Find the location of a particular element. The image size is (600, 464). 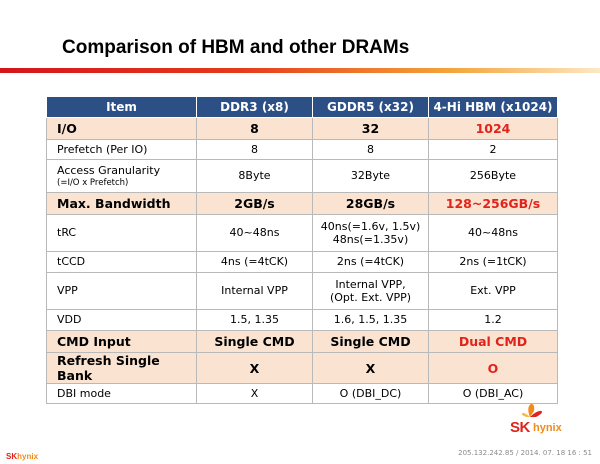

item-note: (=I/O x Prefetch) is located at coordinates (93, 182).